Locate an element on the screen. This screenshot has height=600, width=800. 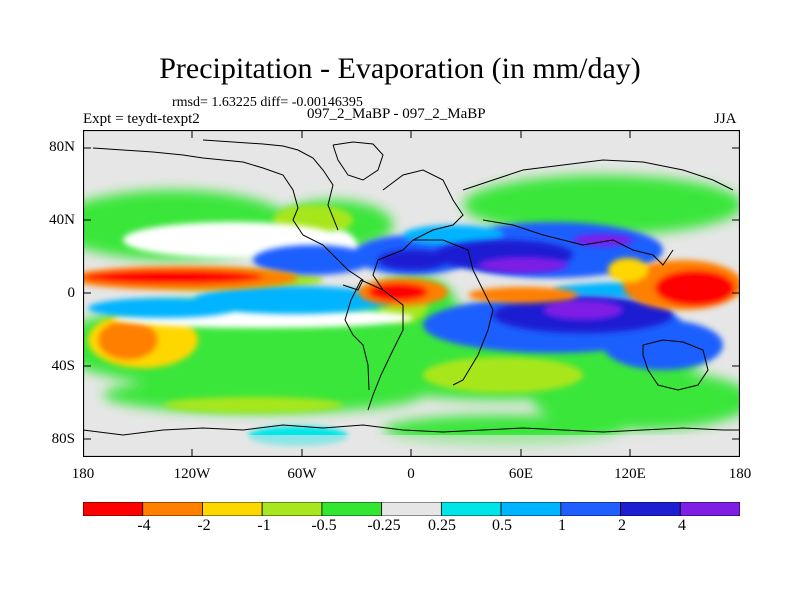
colorbar is located at coordinates (411, 509).